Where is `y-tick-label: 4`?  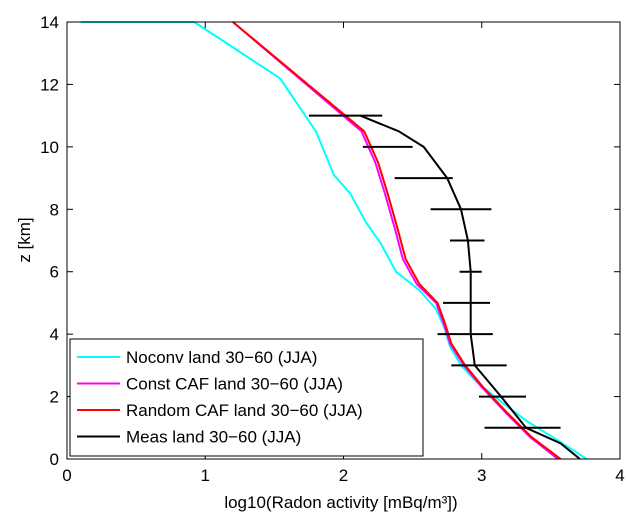 y-tick-label: 4 is located at coordinates (54, 334).